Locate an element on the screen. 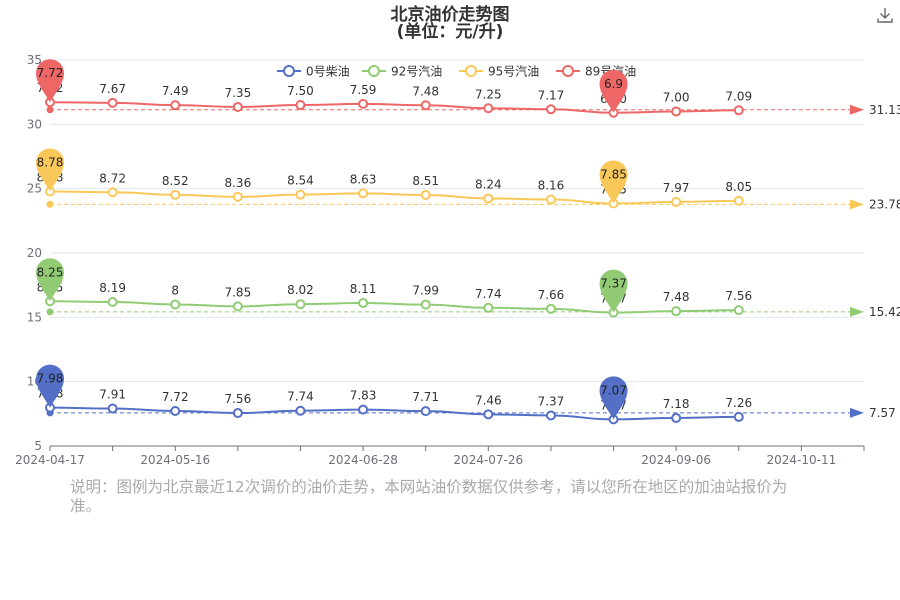 This screenshot has height=600, width=900. legend-label: 92号汽油 is located at coordinates (416, 71).